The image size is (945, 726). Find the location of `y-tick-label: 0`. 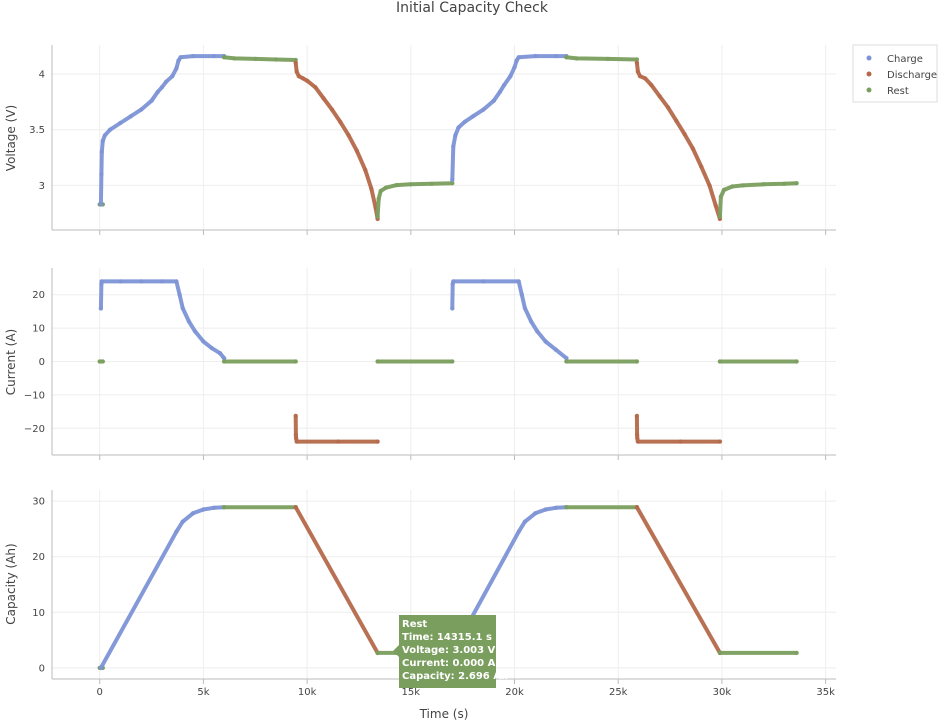

y-tick-label: 0 is located at coordinates (42, 362).